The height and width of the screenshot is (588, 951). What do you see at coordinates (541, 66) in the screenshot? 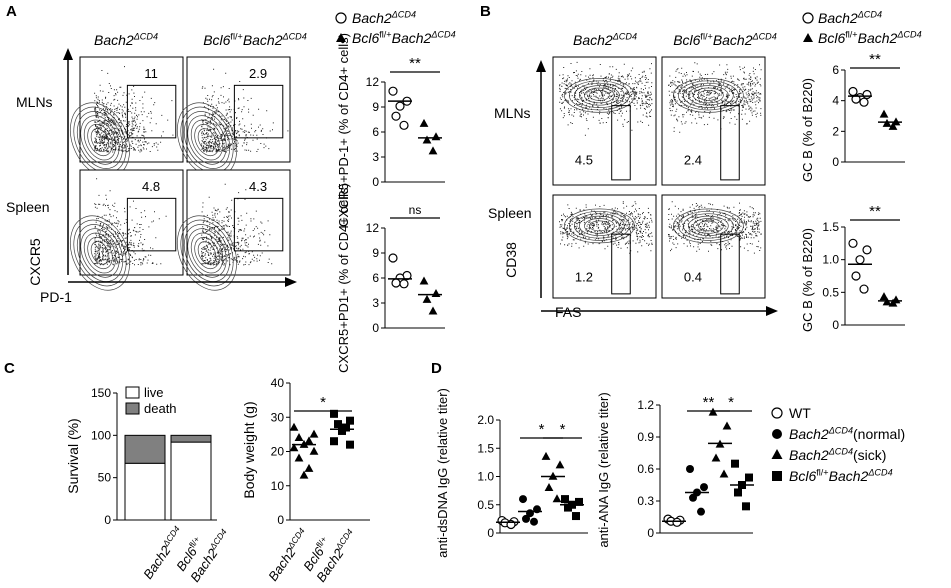
I see `arrow-head` at bounding box center [541, 66].